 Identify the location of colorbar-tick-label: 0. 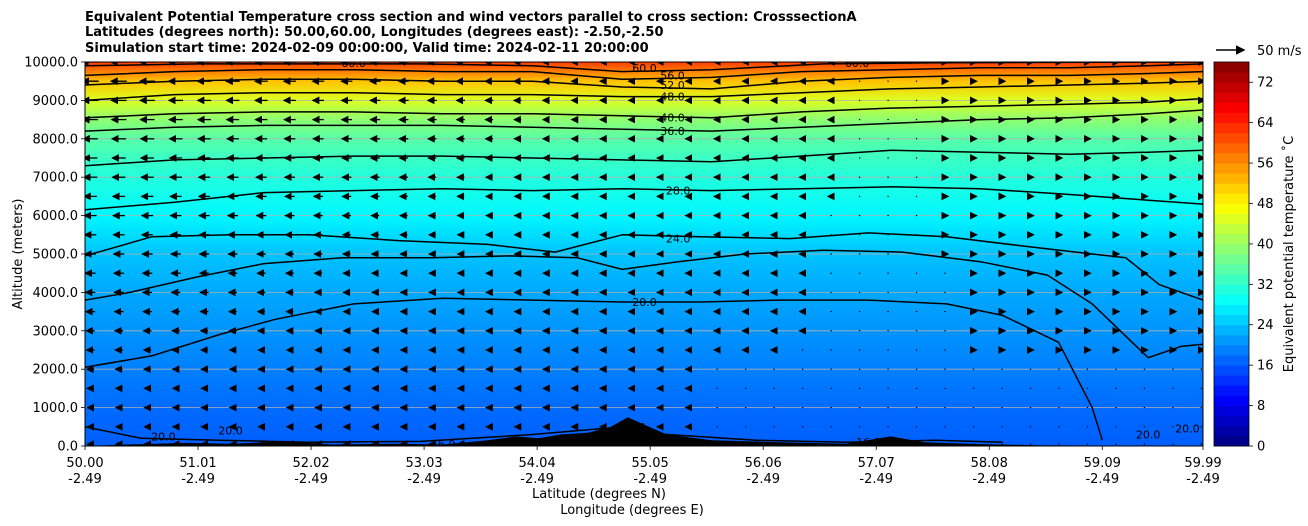
(1261, 447).